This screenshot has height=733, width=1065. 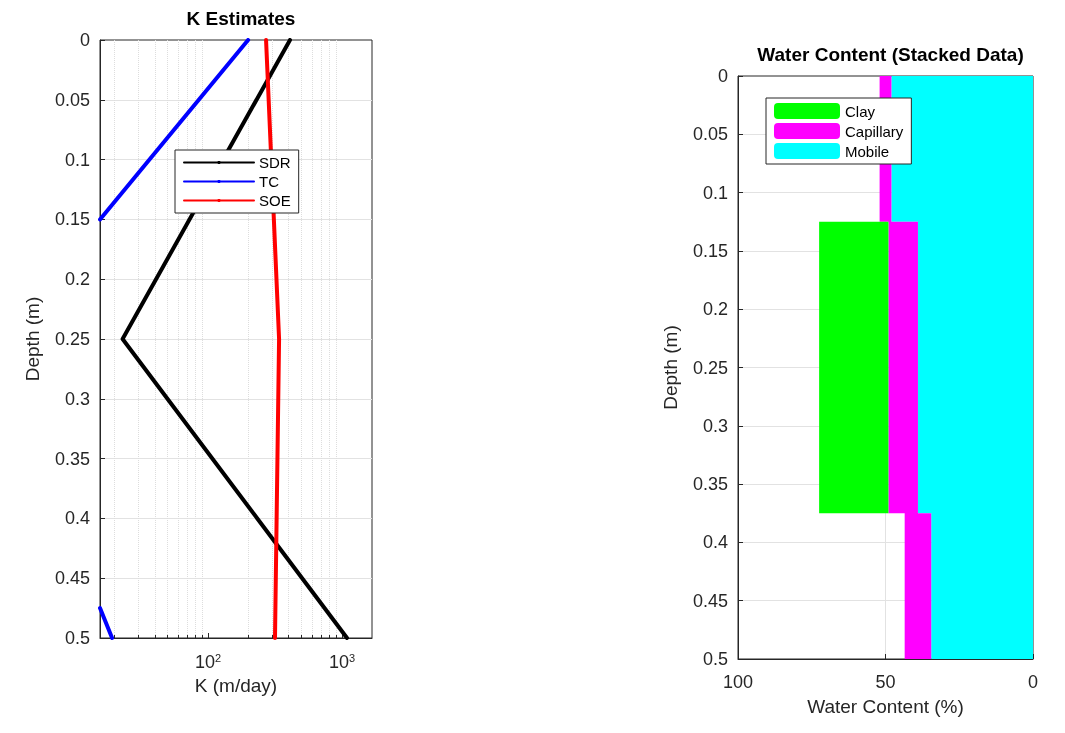 What do you see at coordinates (874, 131) in the screenshot?
I see `legend-label: Capillary` at bounding box center [874, 131].